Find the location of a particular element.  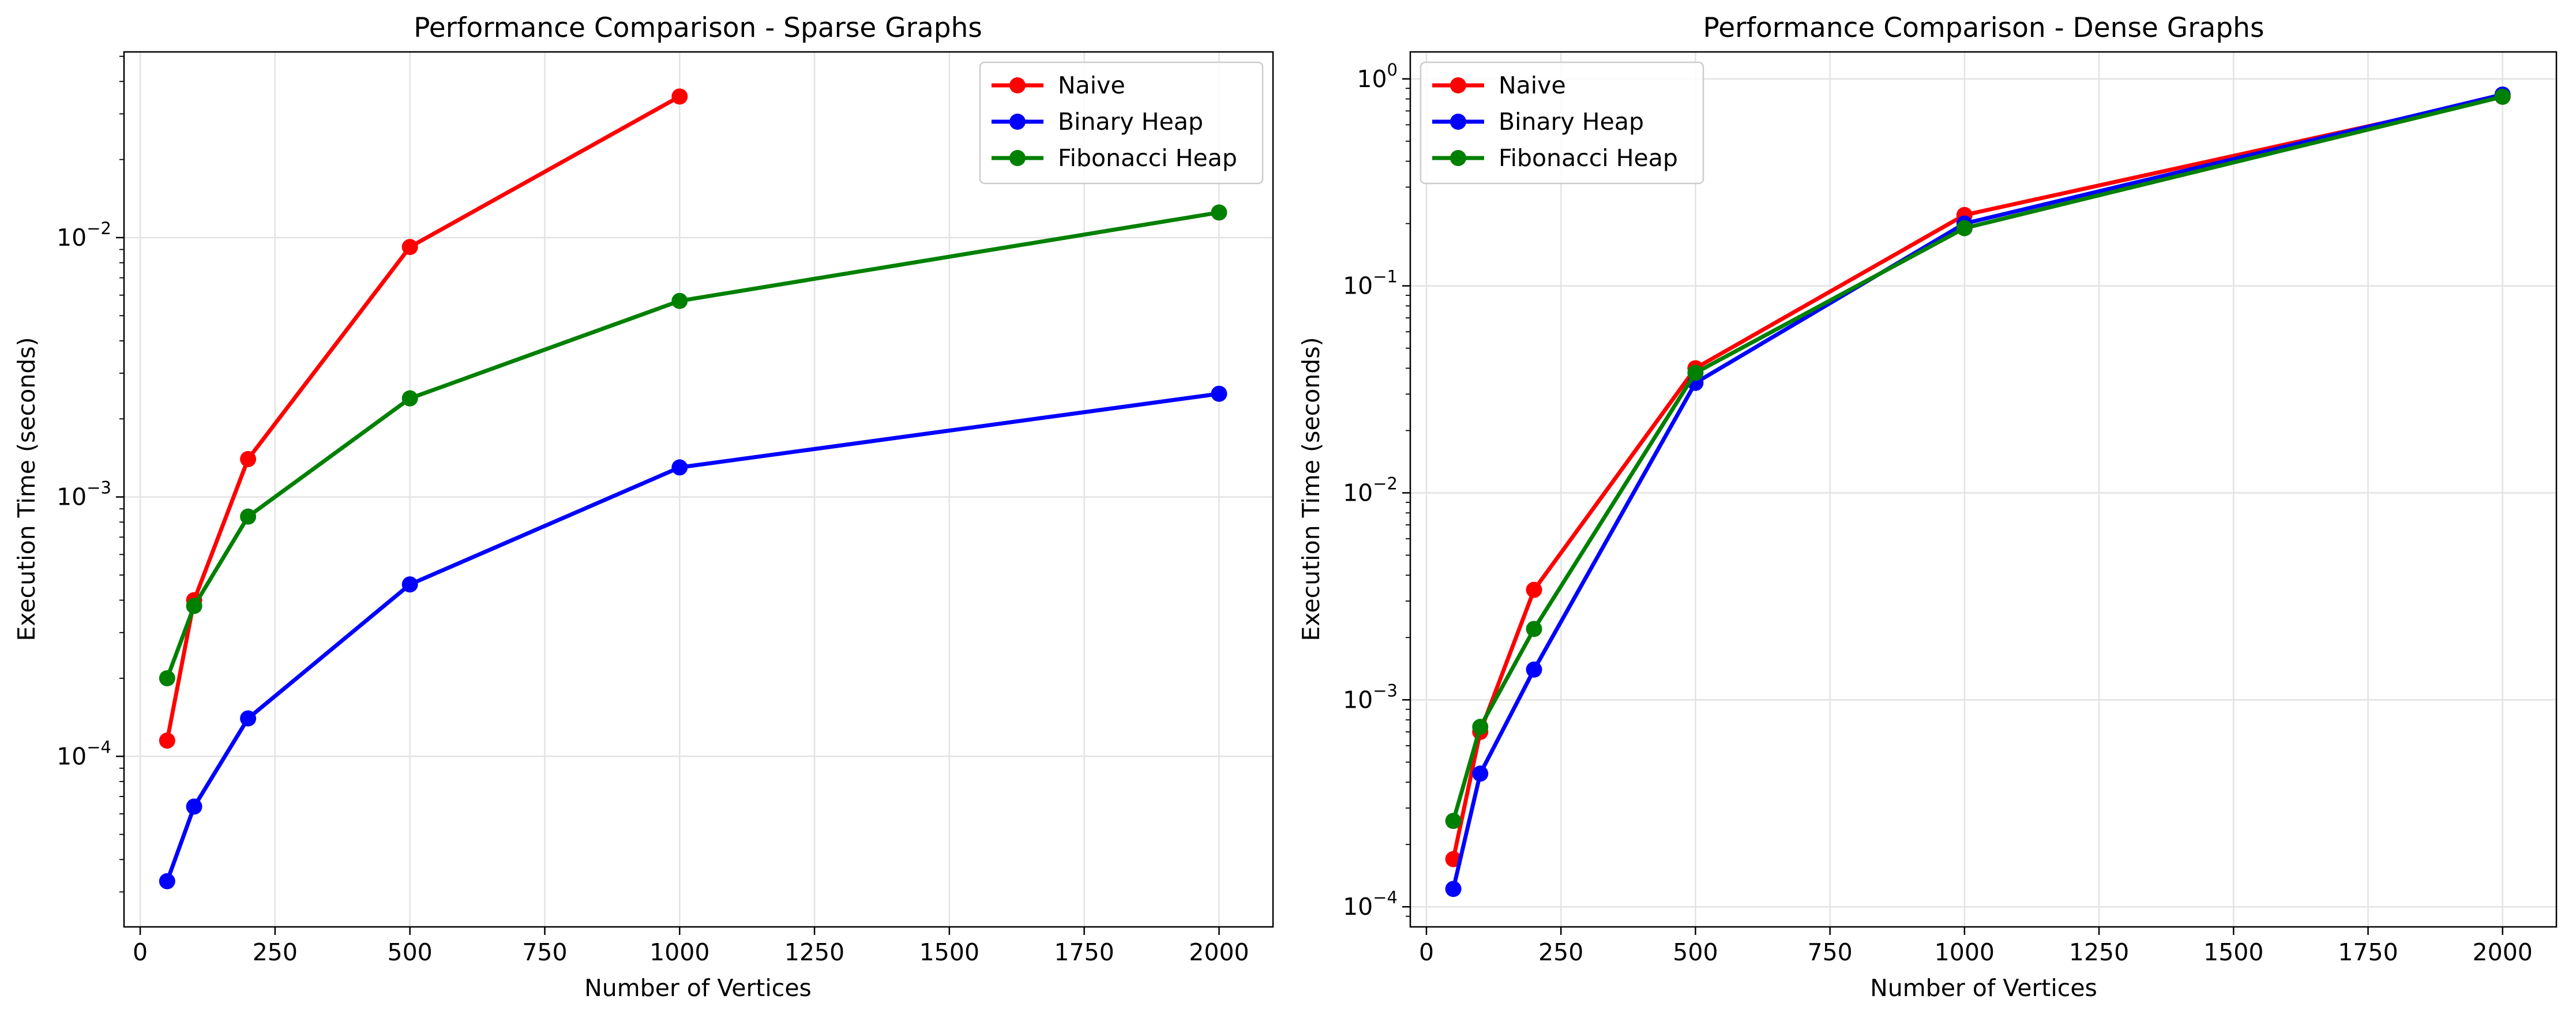

y-tick-label: 10⁰ is located at coordinates (1378, 76).